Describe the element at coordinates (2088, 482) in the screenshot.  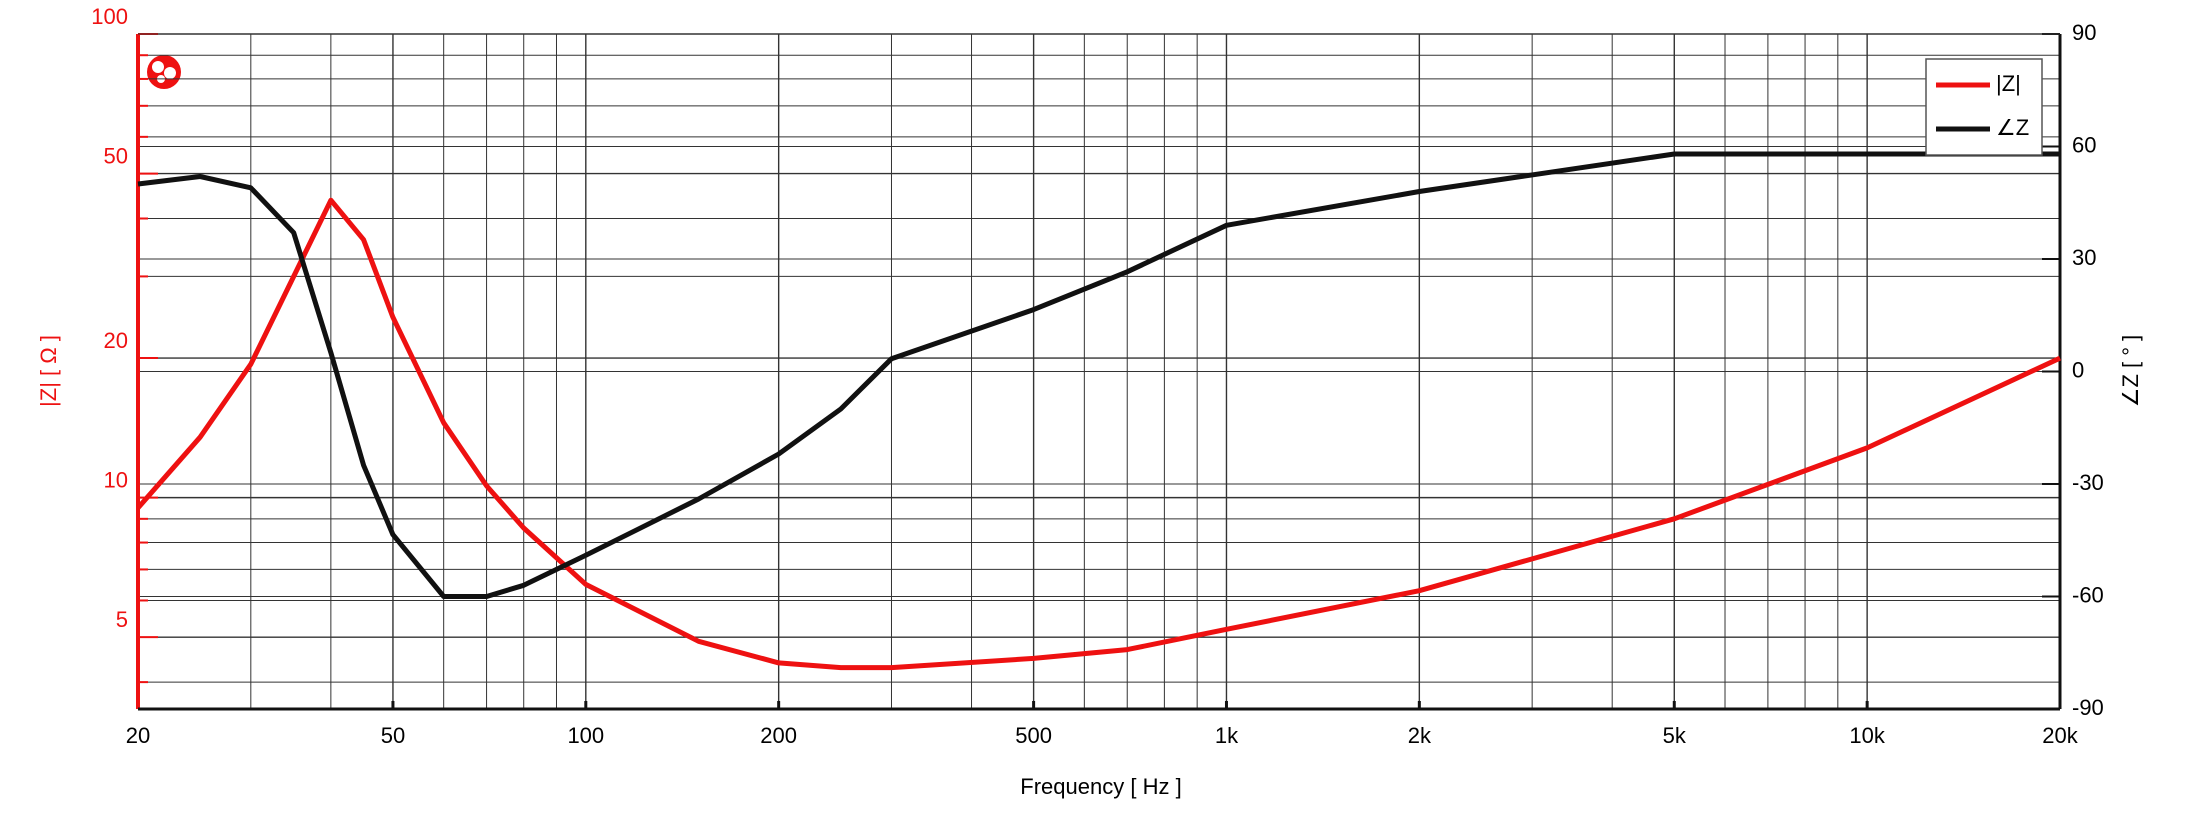
I see `y2-tick-label: -30` at that location.